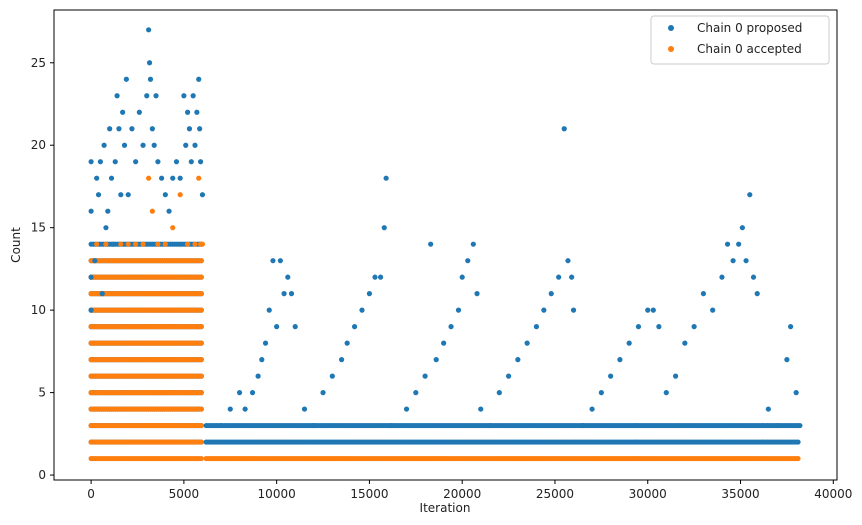 Image resolution: width=862 pixels, height=525 pixels. I want to click on x-axis-ticks: 0 5000 10000 15000 20000 25000 30000 35000 40000, so click(469, 490).